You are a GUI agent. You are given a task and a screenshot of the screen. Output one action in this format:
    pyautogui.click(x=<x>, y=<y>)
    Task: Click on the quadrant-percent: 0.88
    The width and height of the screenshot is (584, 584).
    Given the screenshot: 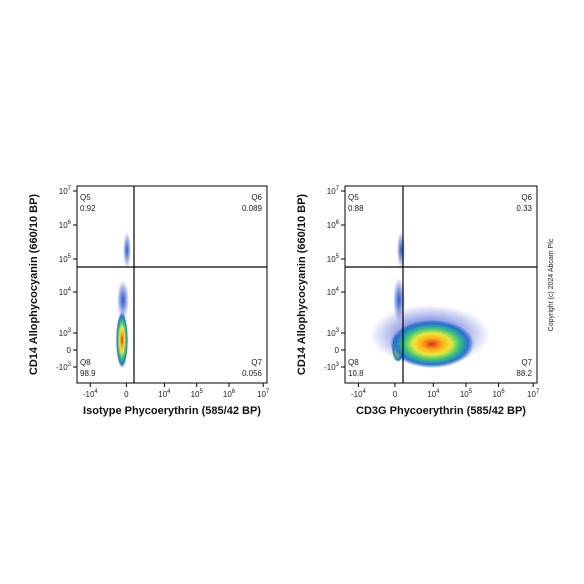 What is the action you would take?
    pyautogui.click(x=356, y=208)
    